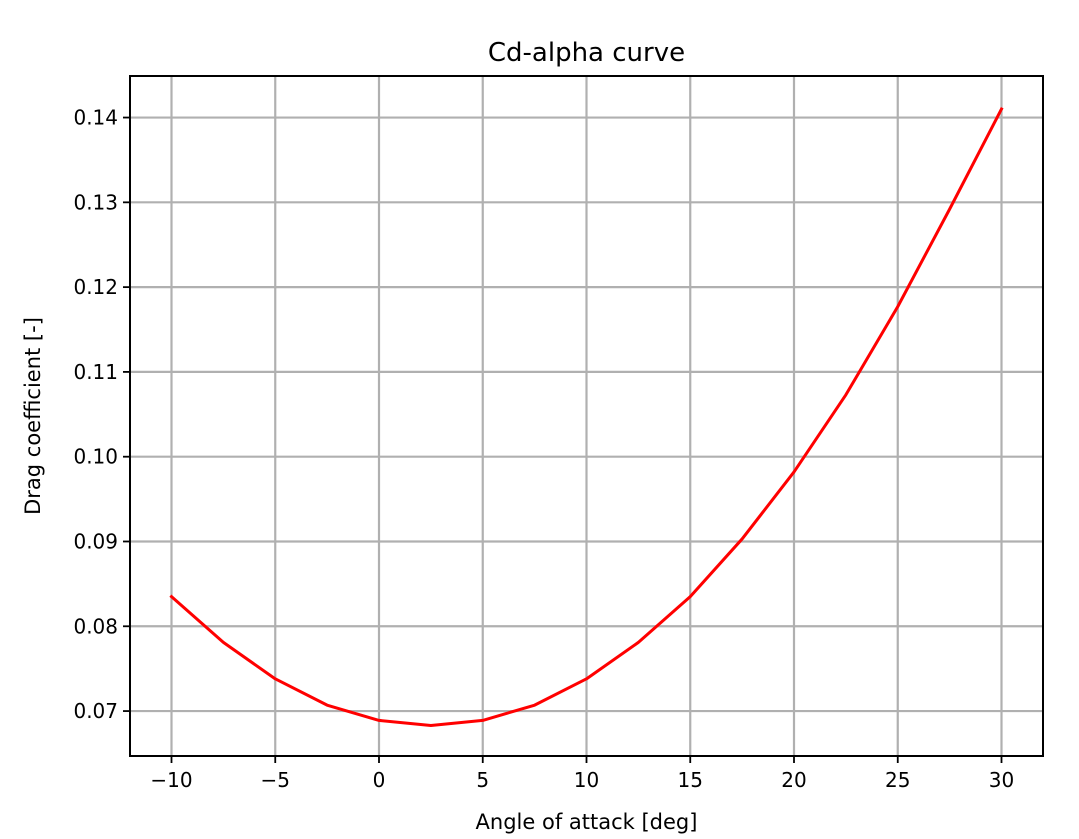 This screenshot has height=839, width=1079. I want to click on y-tick-label: 0.08, so click(95, 626).